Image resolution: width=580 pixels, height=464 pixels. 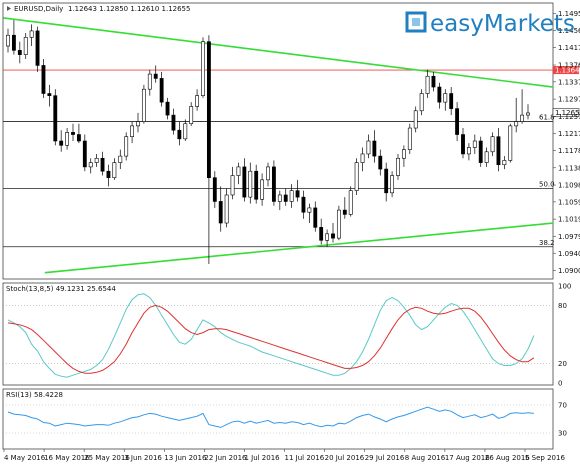 What do you see at coordinates (67, 458) in the screenshot?
I see `time-tick-label: 16 May 2016` at bounding box center [67, 458].